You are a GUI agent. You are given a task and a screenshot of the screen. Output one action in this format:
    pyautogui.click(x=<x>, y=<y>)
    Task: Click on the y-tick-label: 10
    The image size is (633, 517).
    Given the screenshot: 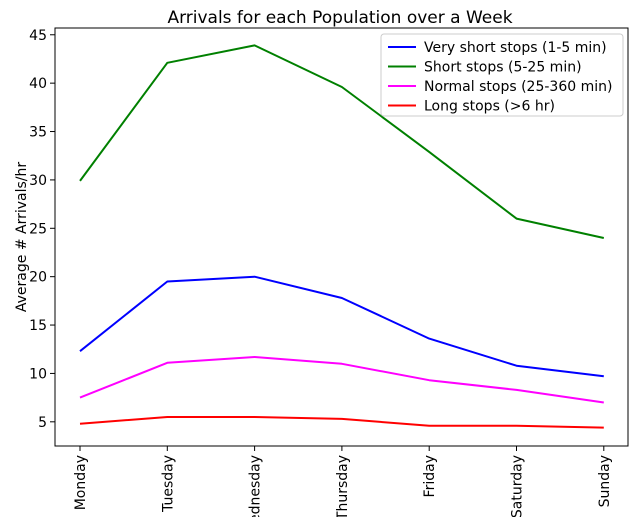 What is the action you would take?
    pyautogui.click(x=38, y=374)
    